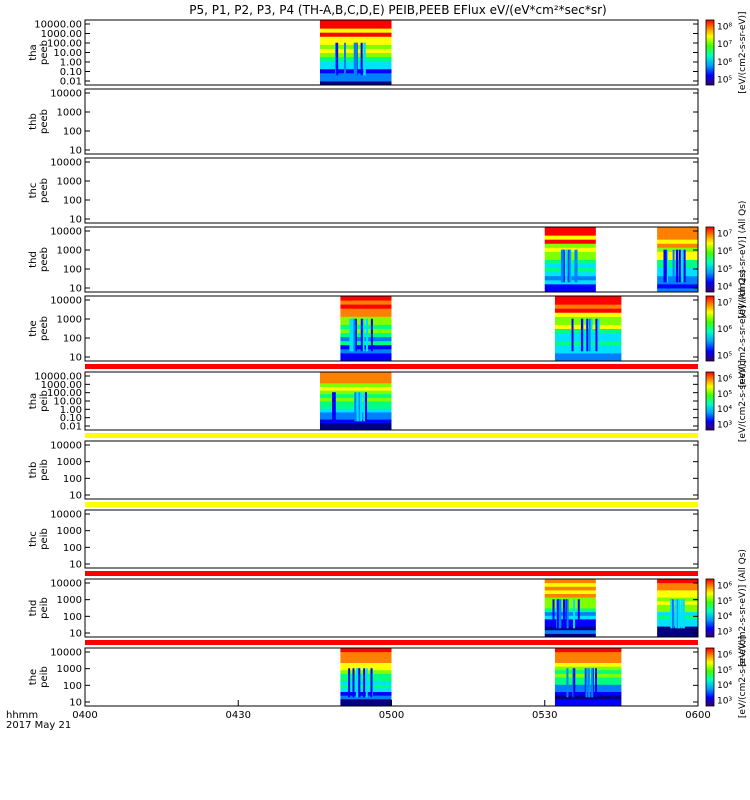  Describe the element at coordinates (58, 377) in the screenshot. I see `y-tick-label: 10000.00` at that location.